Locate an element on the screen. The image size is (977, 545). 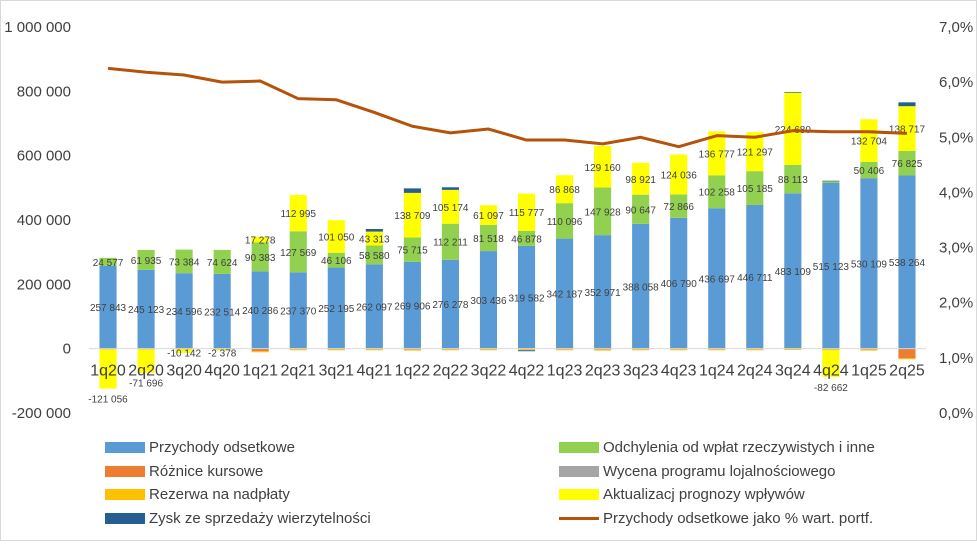
data-label: 105 185 is located at coordinates (755, 189).